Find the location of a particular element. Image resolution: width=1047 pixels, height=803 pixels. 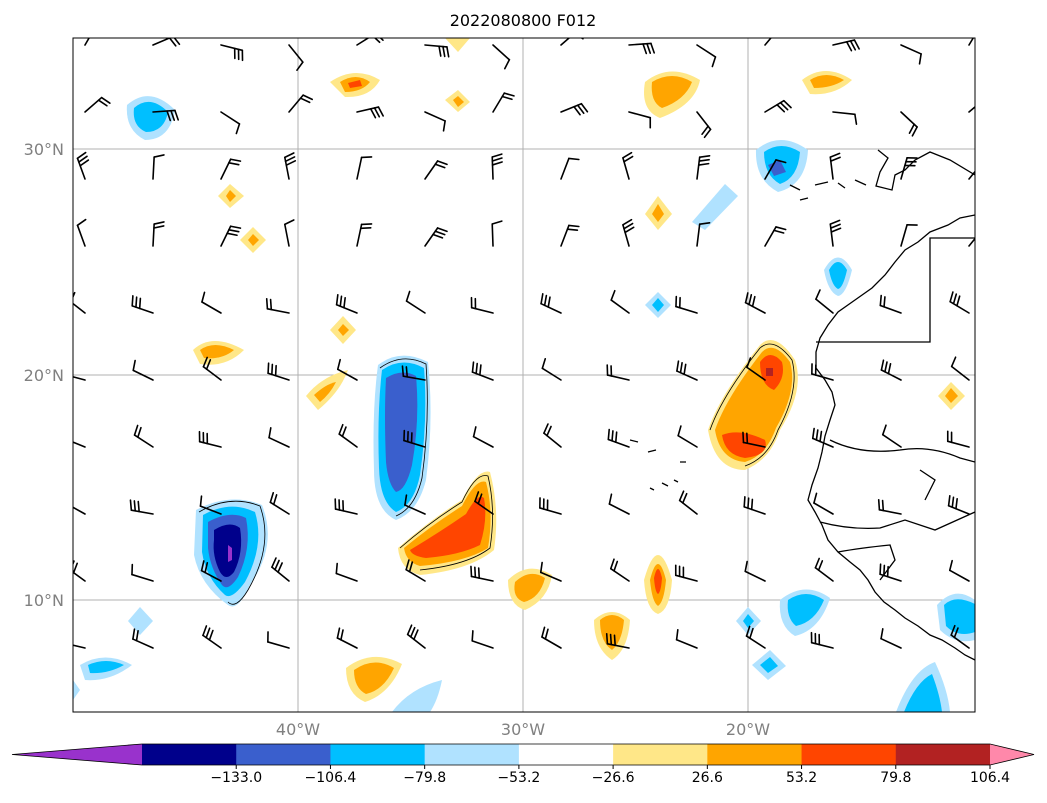

latitude-labels: 30°N 20°N 10°N is located at coordinates (44, 375).